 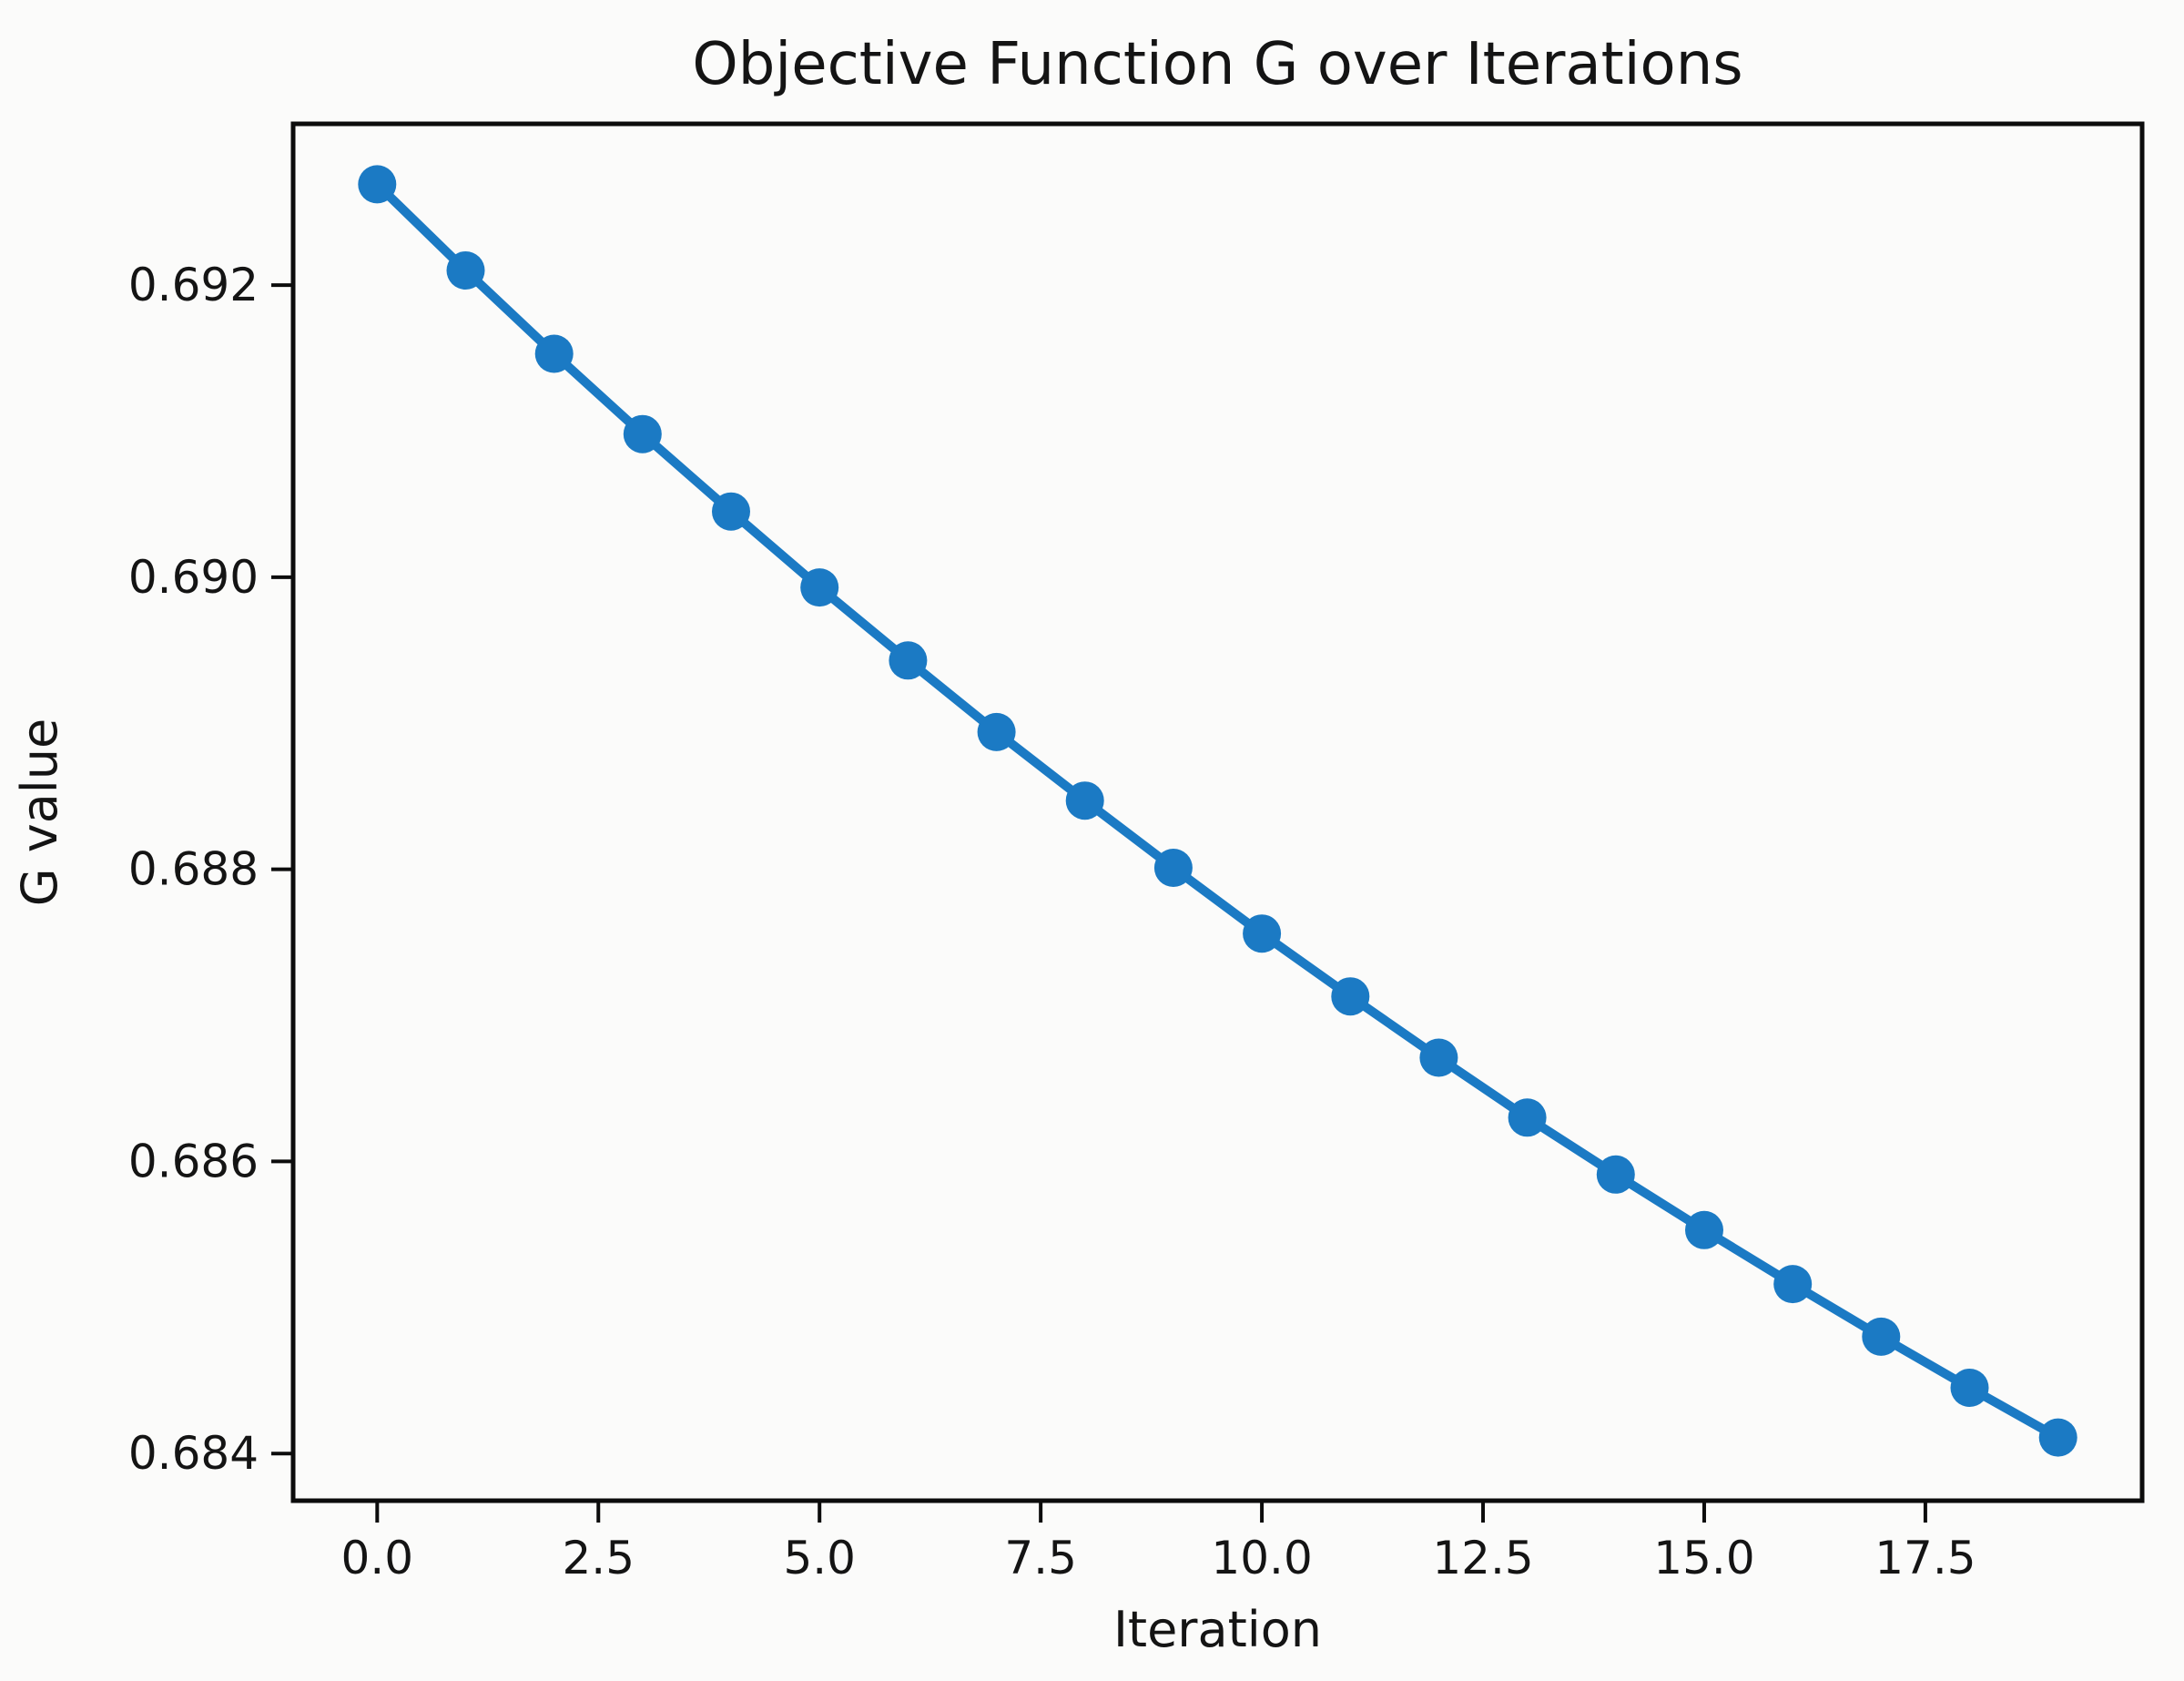 I want to click on y-axis-label: G value, so click(x=40, y=813).